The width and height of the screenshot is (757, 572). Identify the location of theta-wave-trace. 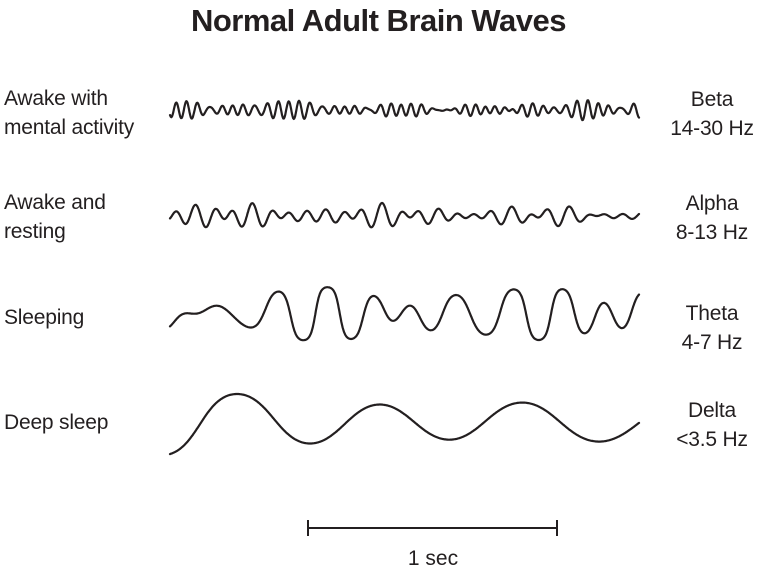
(404, 314).